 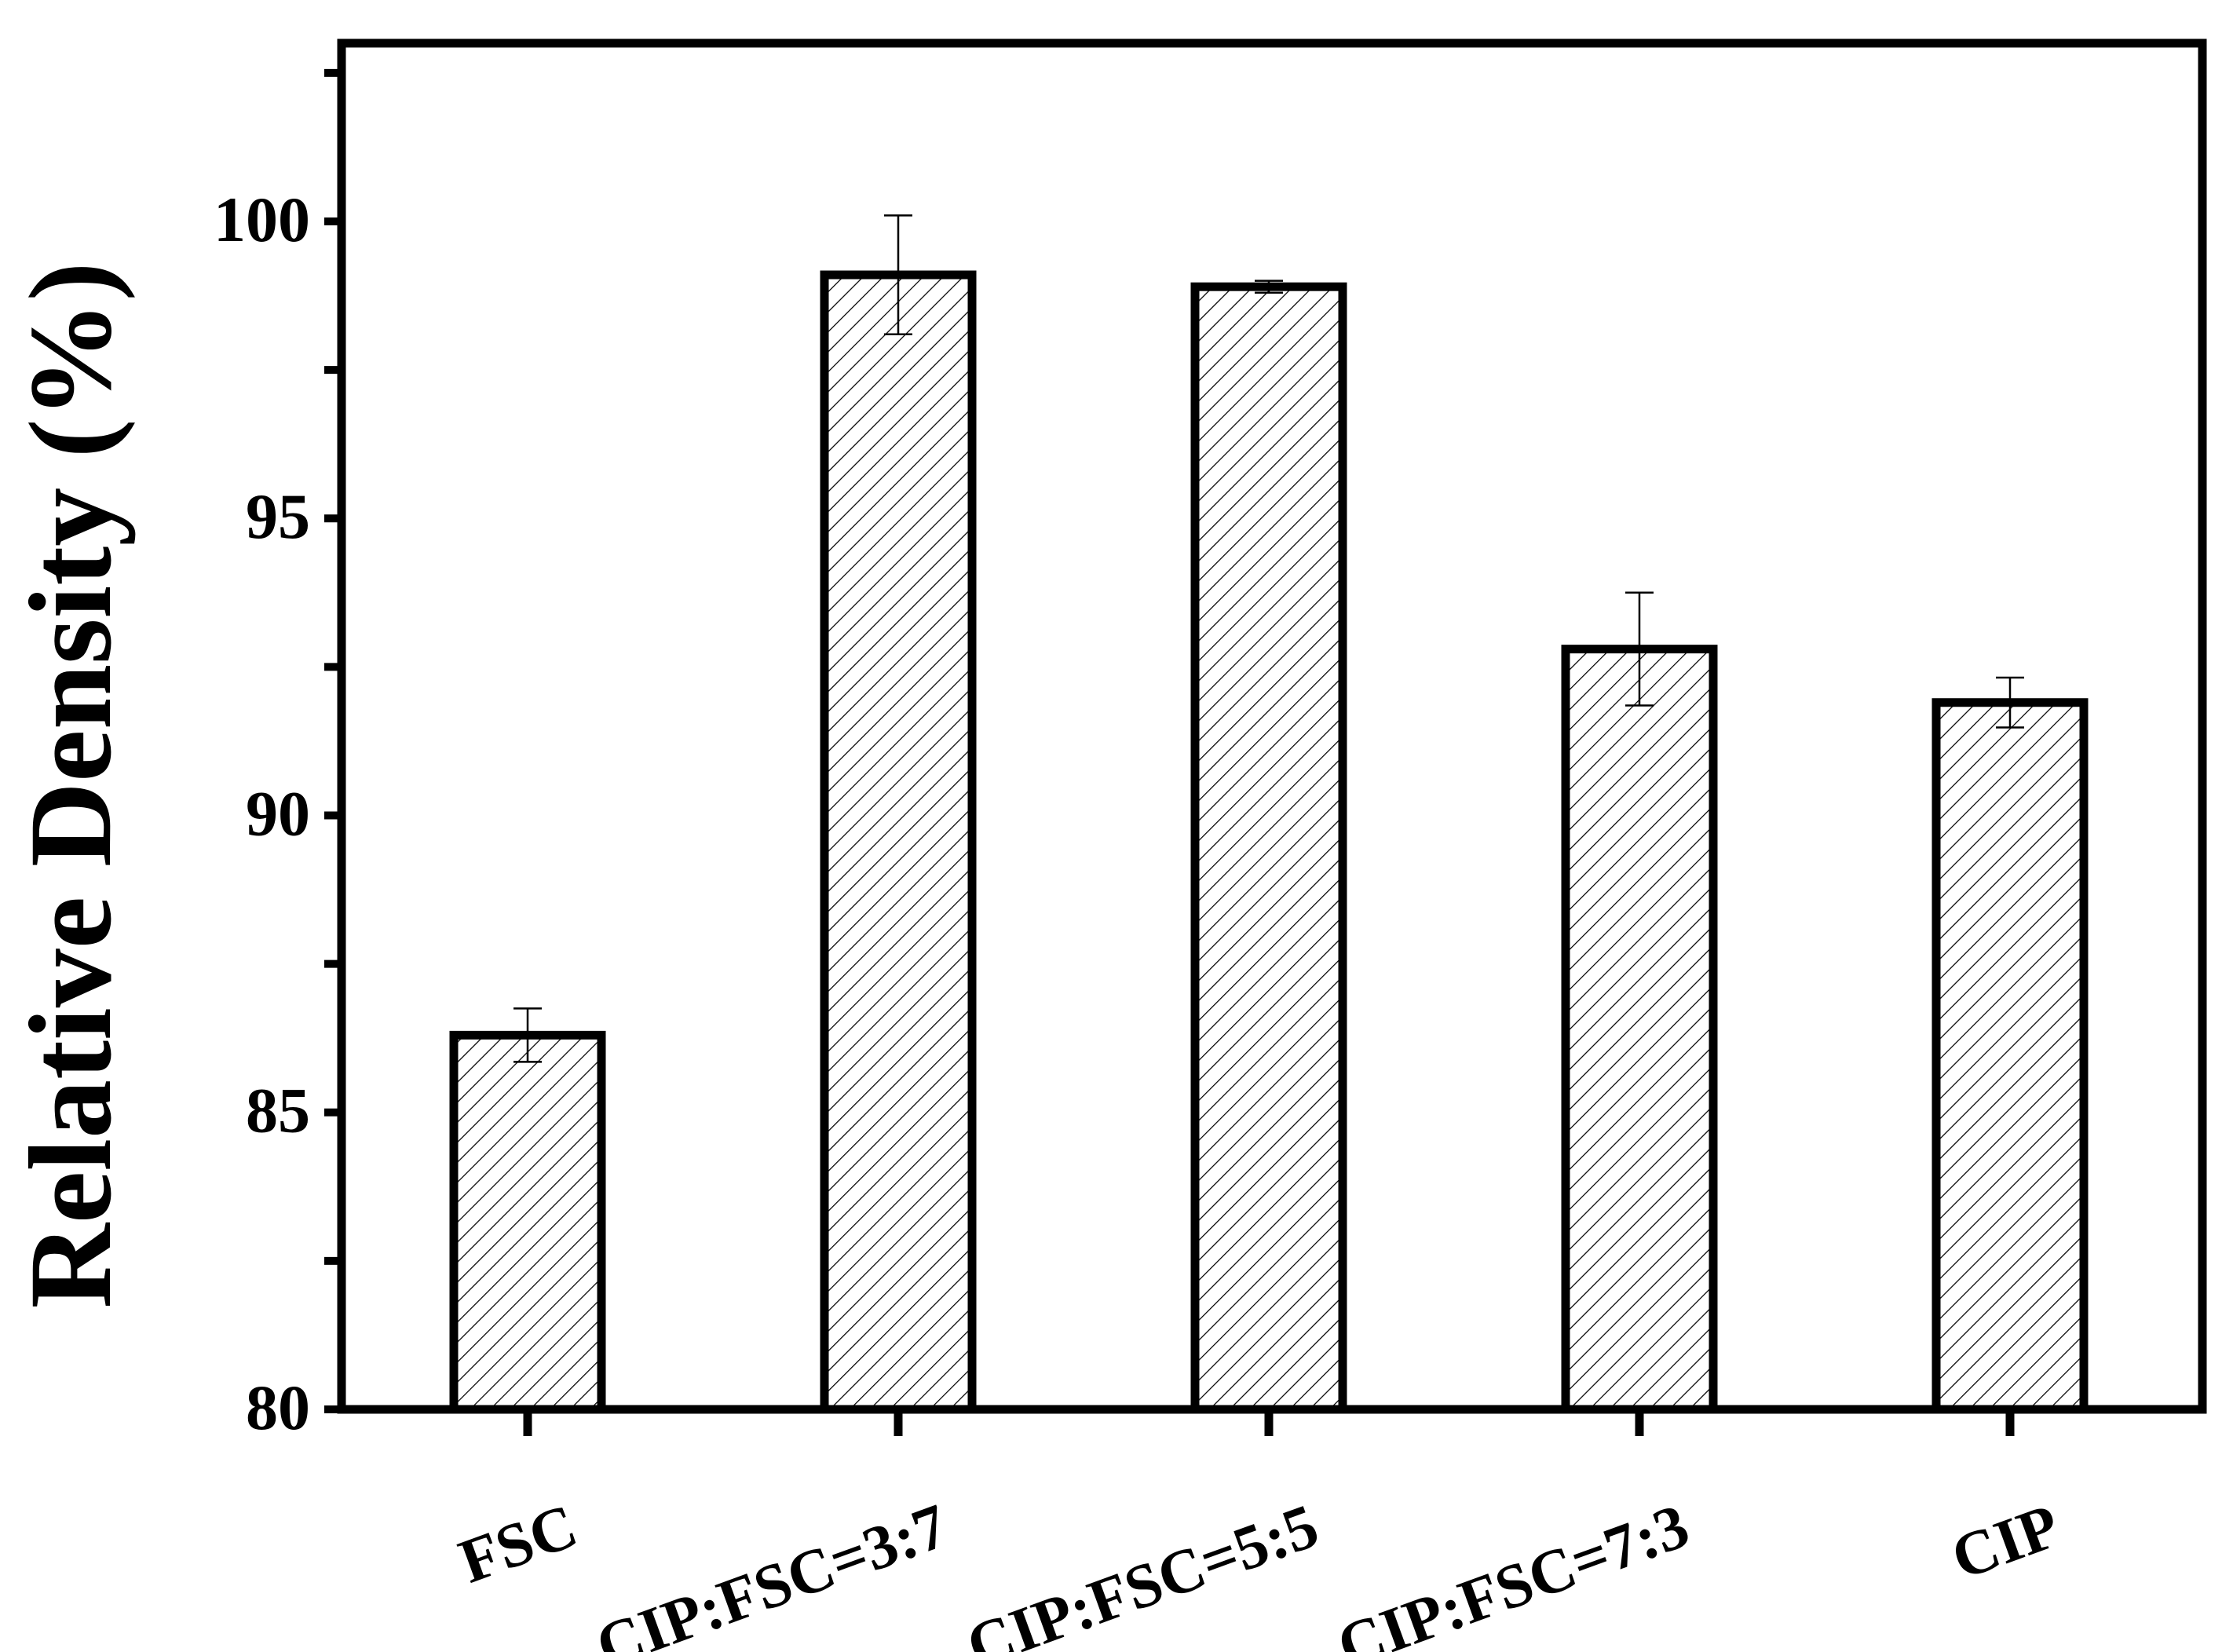 What do you see at coordinates (1142, 1571) in the screenshot?
I see `x-tick-label: CIP:FSC=5:5` at bounding box center [1142, 1571].